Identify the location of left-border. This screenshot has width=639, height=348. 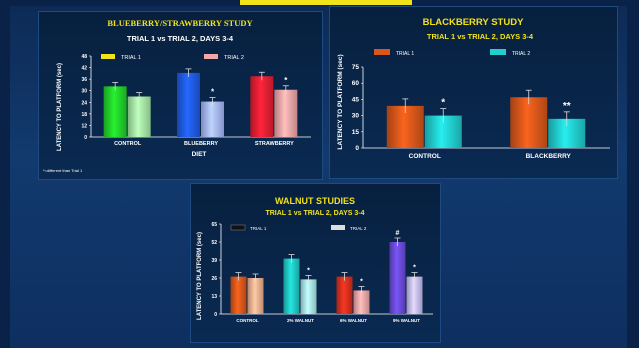
(5, 174).